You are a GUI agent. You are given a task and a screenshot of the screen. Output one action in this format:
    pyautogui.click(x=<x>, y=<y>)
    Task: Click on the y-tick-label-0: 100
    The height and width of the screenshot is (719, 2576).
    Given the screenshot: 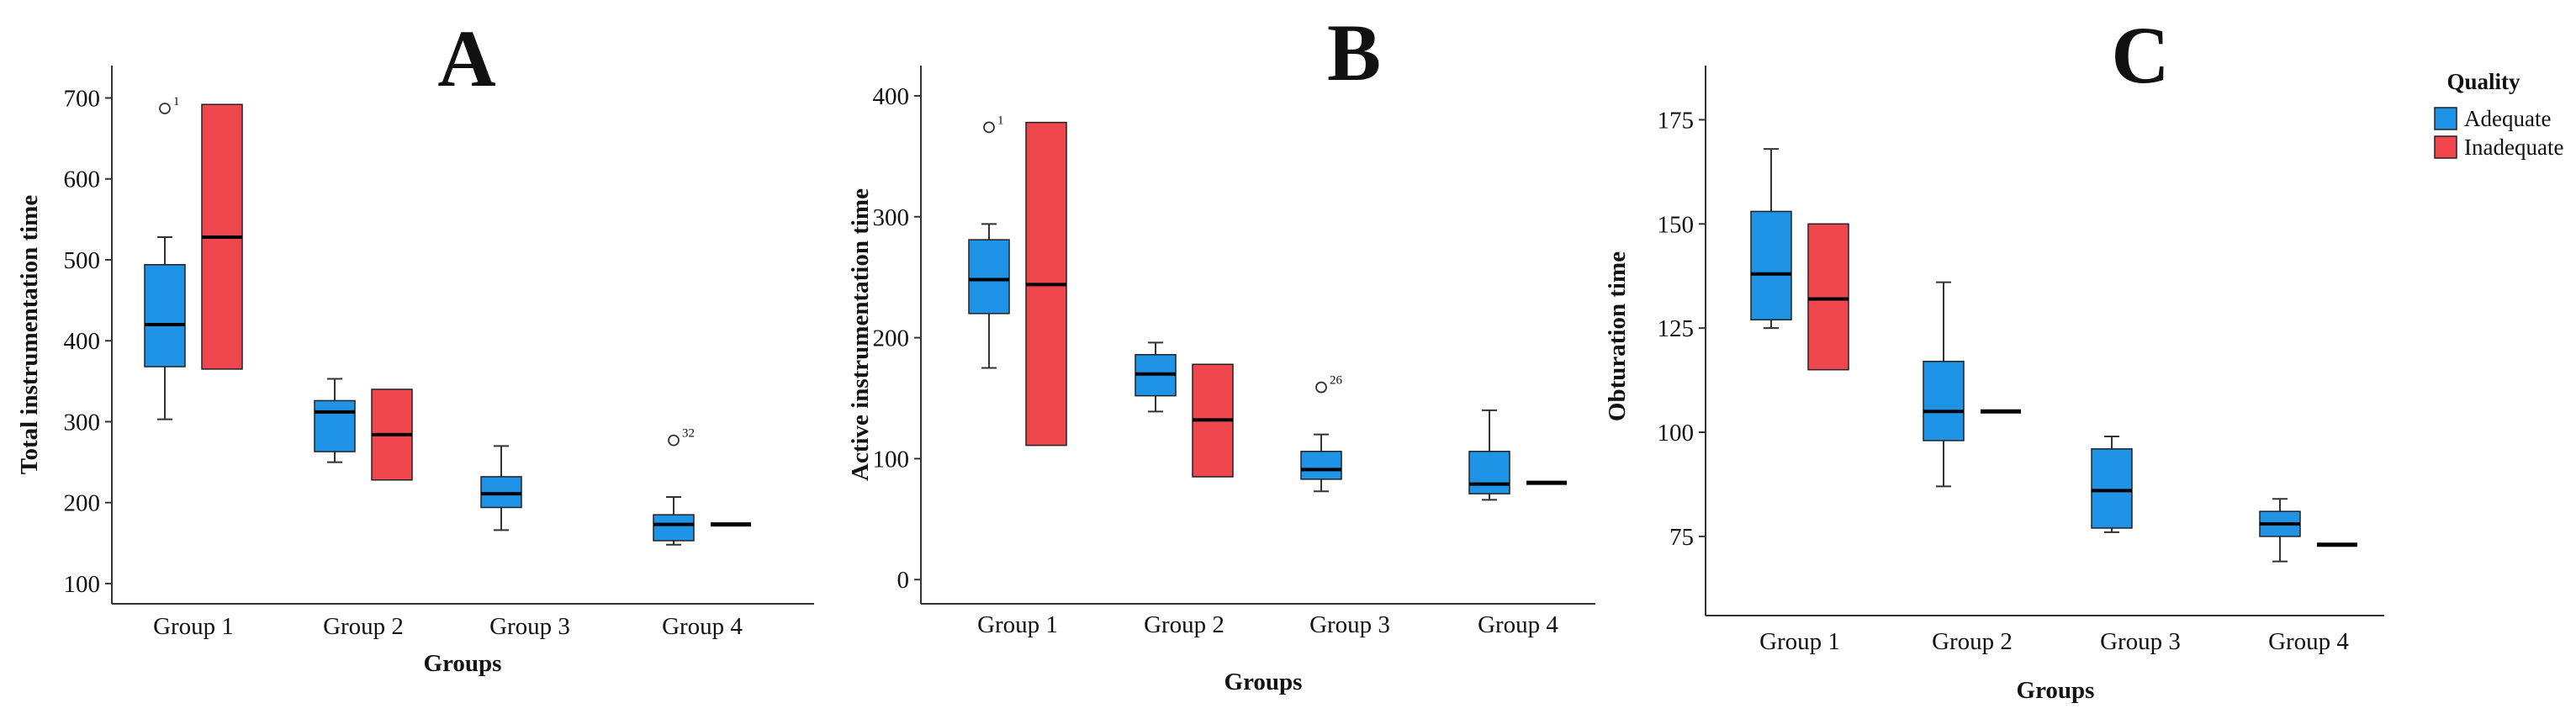 What is the action you would take?
    pyautogui.click(x=82, y=584)
    